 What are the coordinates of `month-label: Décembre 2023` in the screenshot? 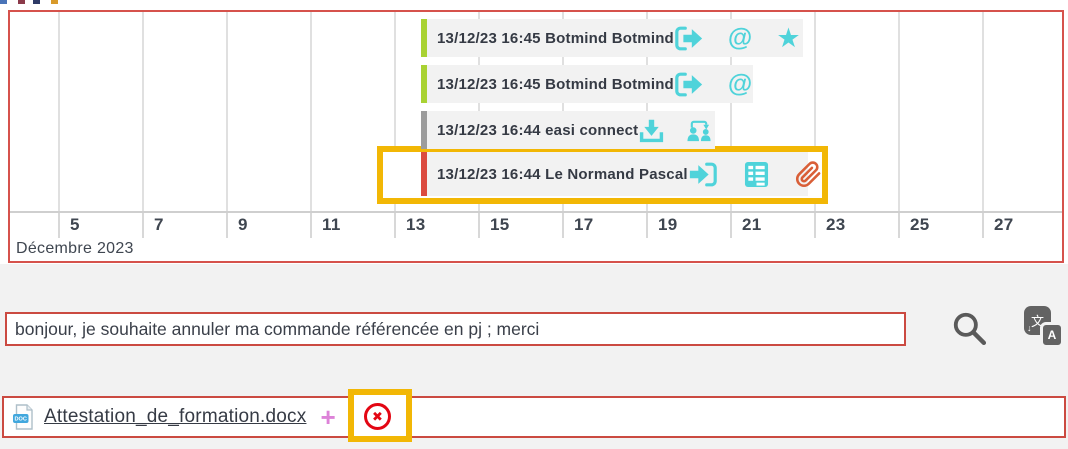 It's located at (75, 248).